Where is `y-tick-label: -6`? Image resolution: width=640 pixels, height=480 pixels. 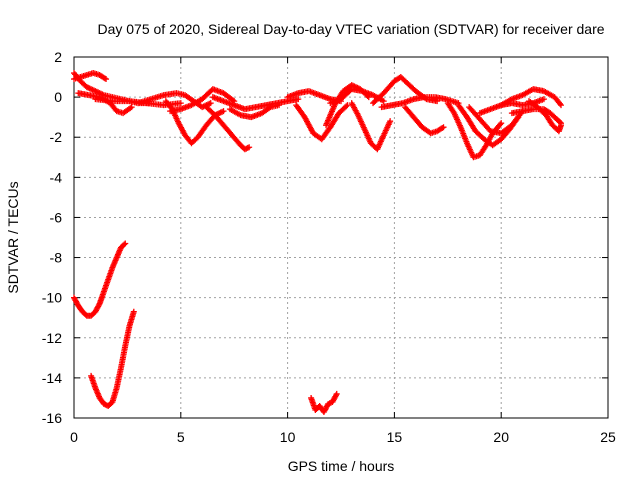
y-tick-label: -6 is located at coordinates (56, 217).